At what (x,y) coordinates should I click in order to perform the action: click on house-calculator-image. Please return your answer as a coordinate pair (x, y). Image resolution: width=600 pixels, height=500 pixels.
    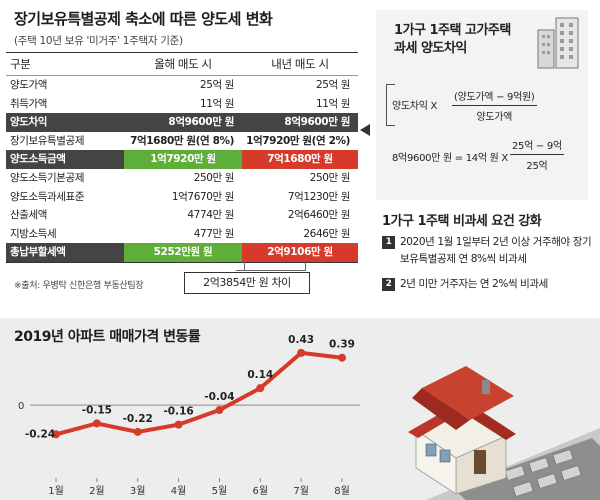
    Looking at the image, I should click on (504, 433).